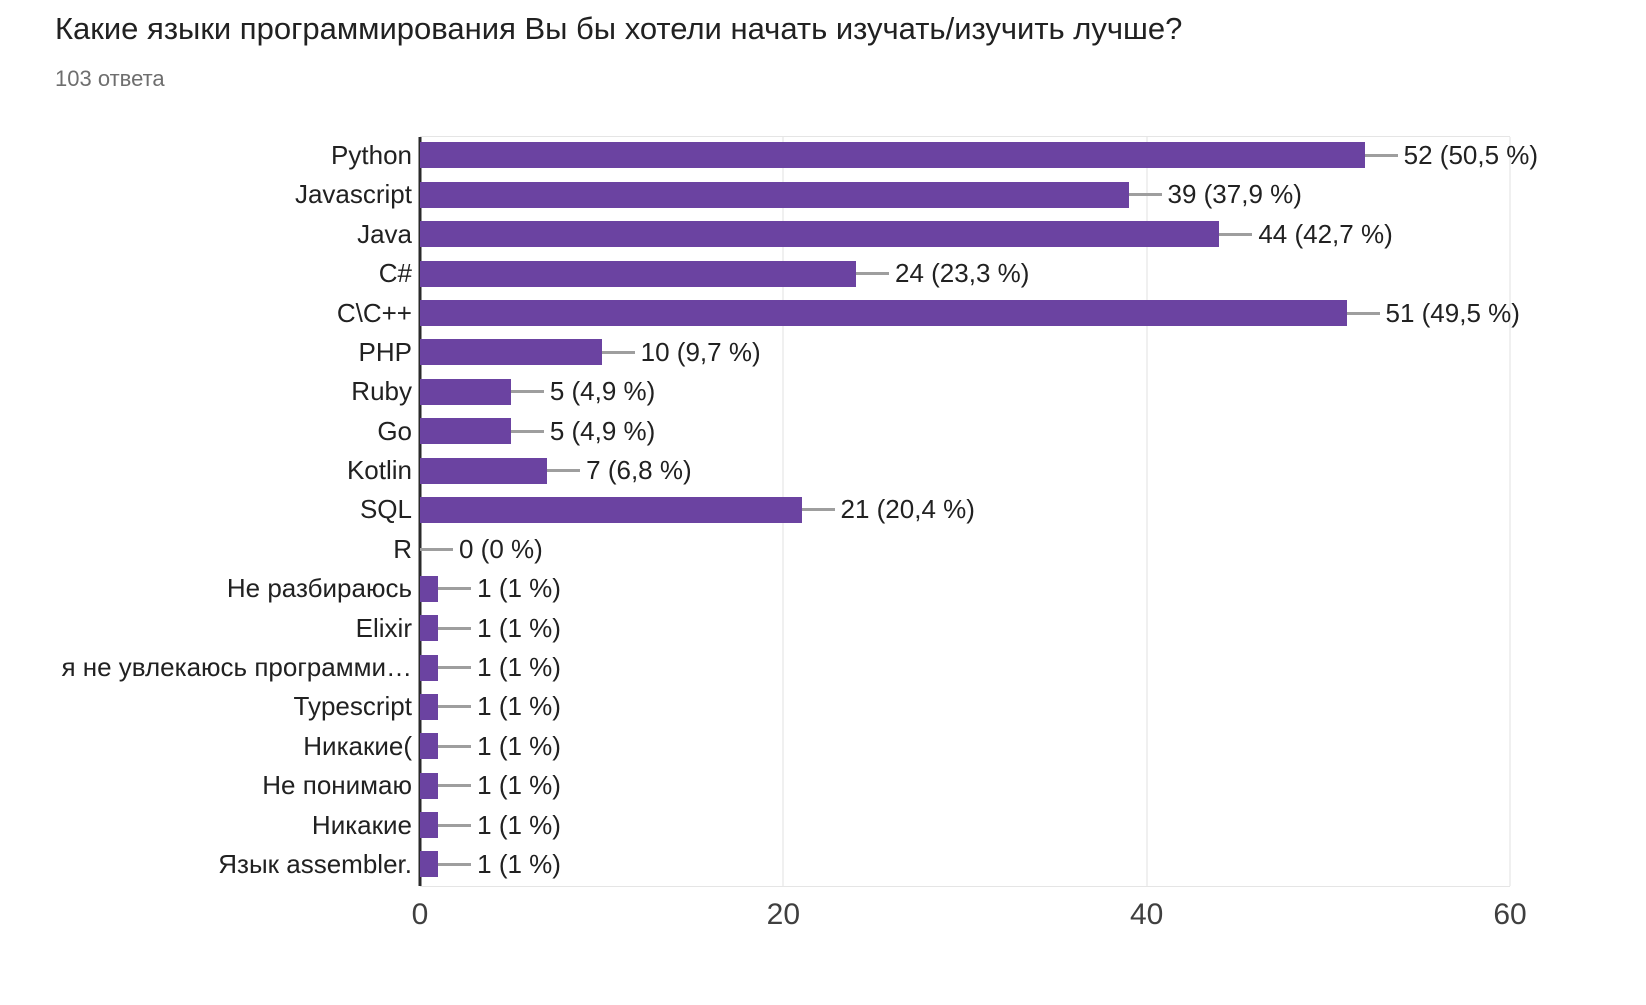  I want to click on chart-row: Javascript 39 (37,9 %), so click(850, 194).